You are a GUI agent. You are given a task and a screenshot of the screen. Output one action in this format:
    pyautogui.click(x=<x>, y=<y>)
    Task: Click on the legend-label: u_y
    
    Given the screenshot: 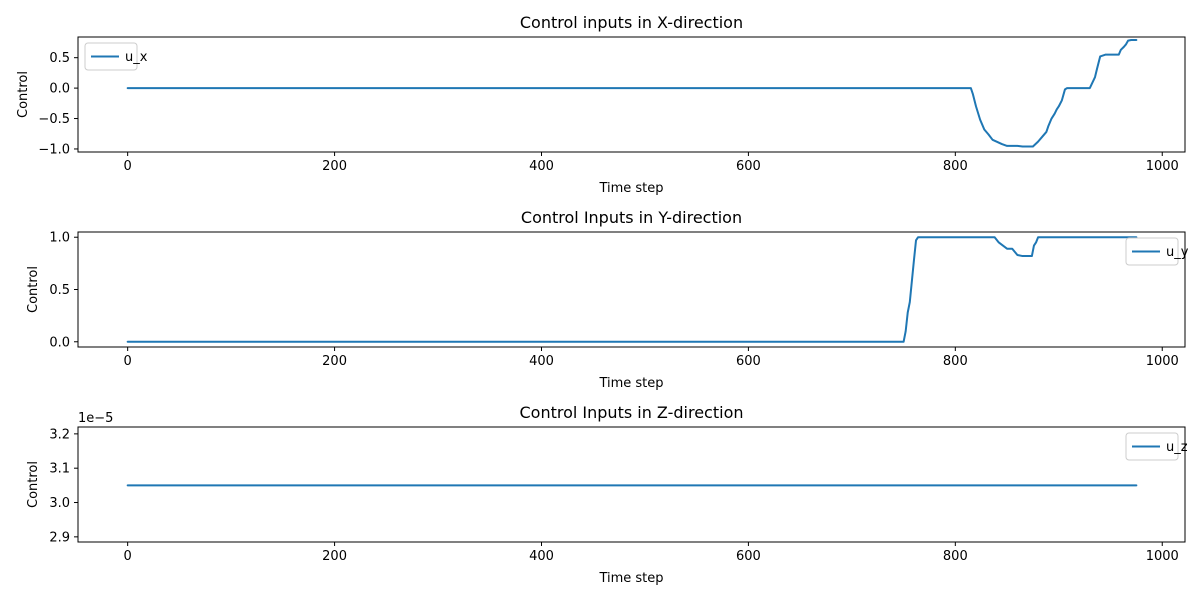 What is the action you would take?
    pyautogui.click(x=1177, y=252)
    